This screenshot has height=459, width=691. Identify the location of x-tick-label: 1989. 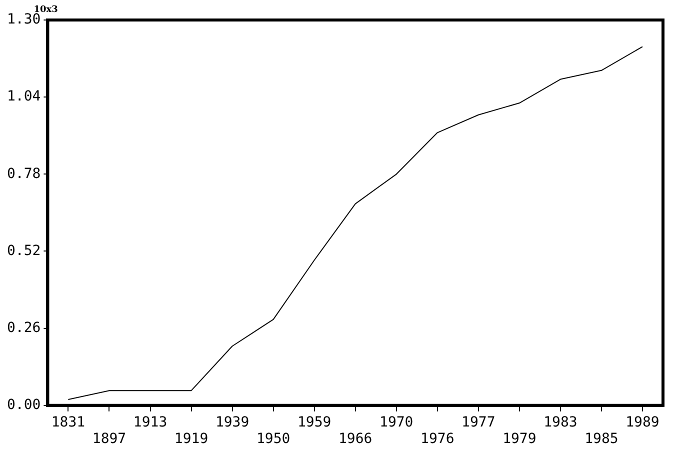
(643, 422).